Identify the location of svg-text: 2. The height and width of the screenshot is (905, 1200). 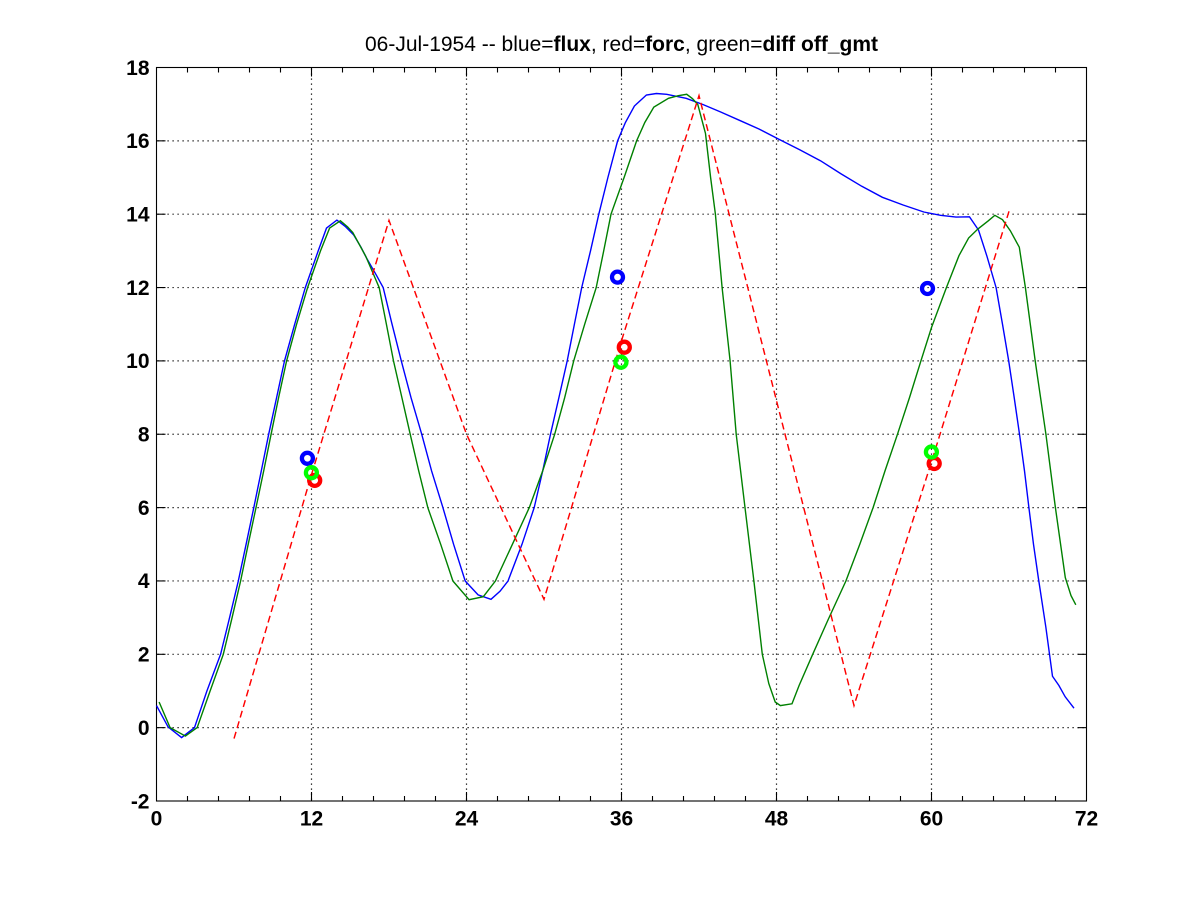
(144, 655).